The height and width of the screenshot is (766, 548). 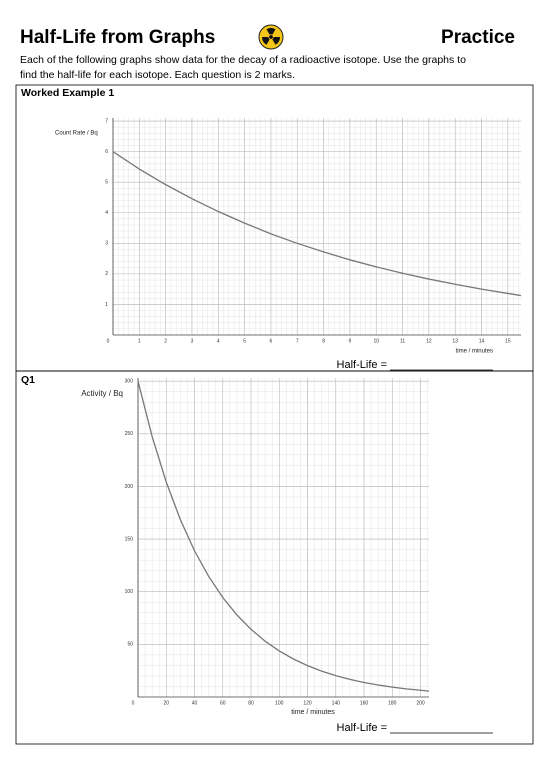 I want to click on x-tick-label: 4, so click(x=218, y=341).